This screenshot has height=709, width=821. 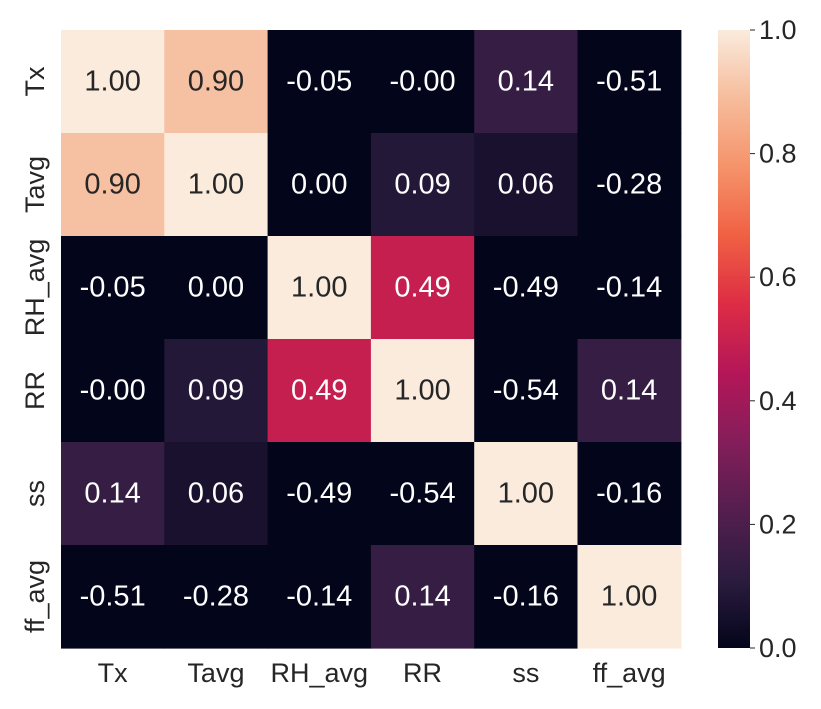 What do you see at coordinates (35, 81) in the screenshot?
I see `y-tick-label: Tx` at bounding box center [35, 81].